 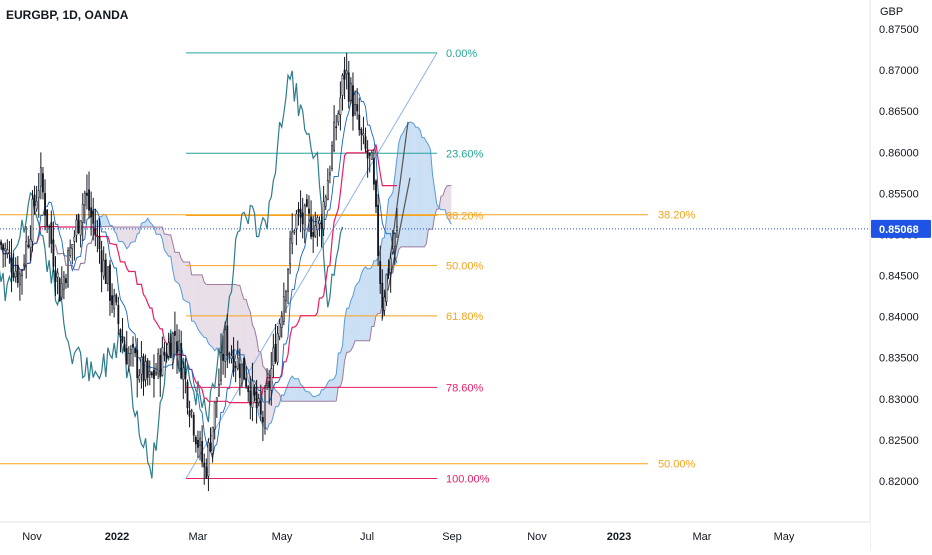 I want to click on fib-level-label: 78.60%, so click(x=465, y=388).